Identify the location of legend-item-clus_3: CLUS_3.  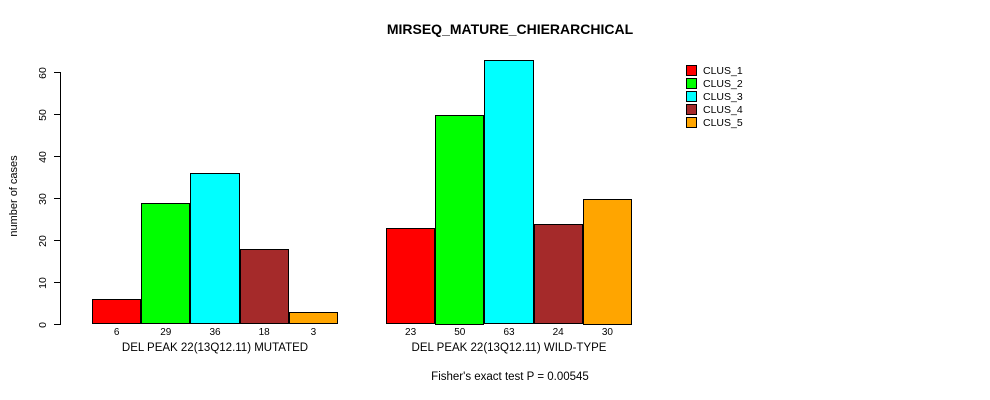
(714, 96).